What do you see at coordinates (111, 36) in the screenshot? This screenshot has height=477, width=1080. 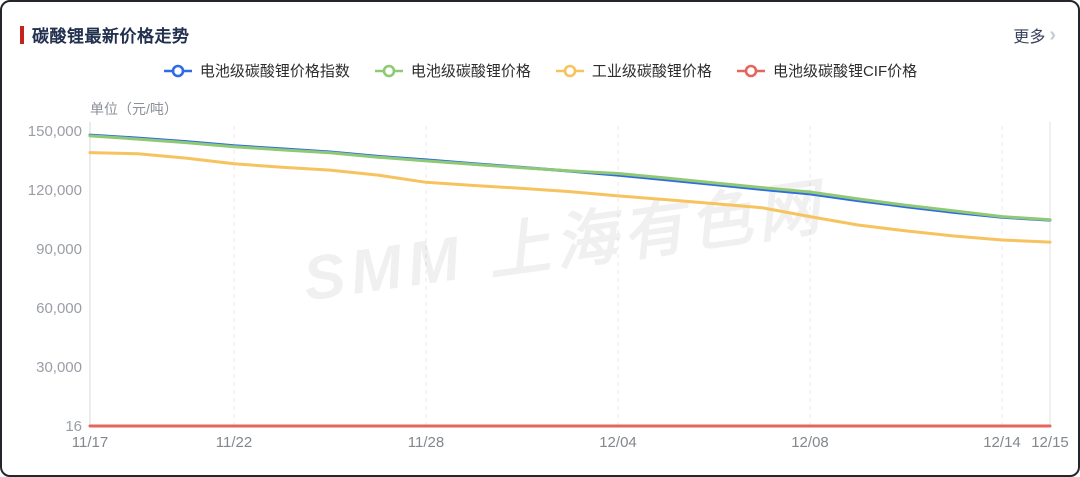 I see `page-title: 碳酸锂最新价格走势` at bounding box center [111, 36].